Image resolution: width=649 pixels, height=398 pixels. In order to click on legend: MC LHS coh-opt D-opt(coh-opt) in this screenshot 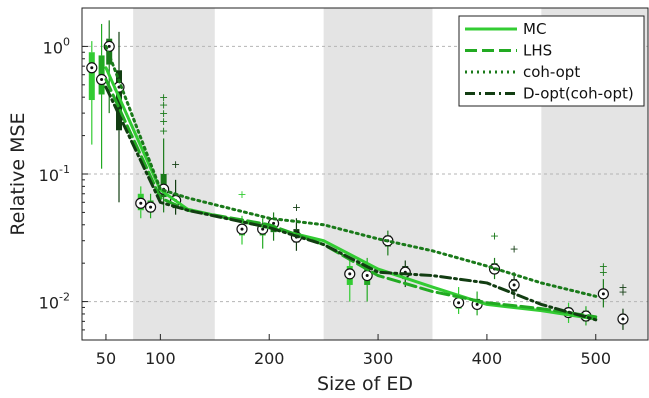, I will do `click(551, 61)`.